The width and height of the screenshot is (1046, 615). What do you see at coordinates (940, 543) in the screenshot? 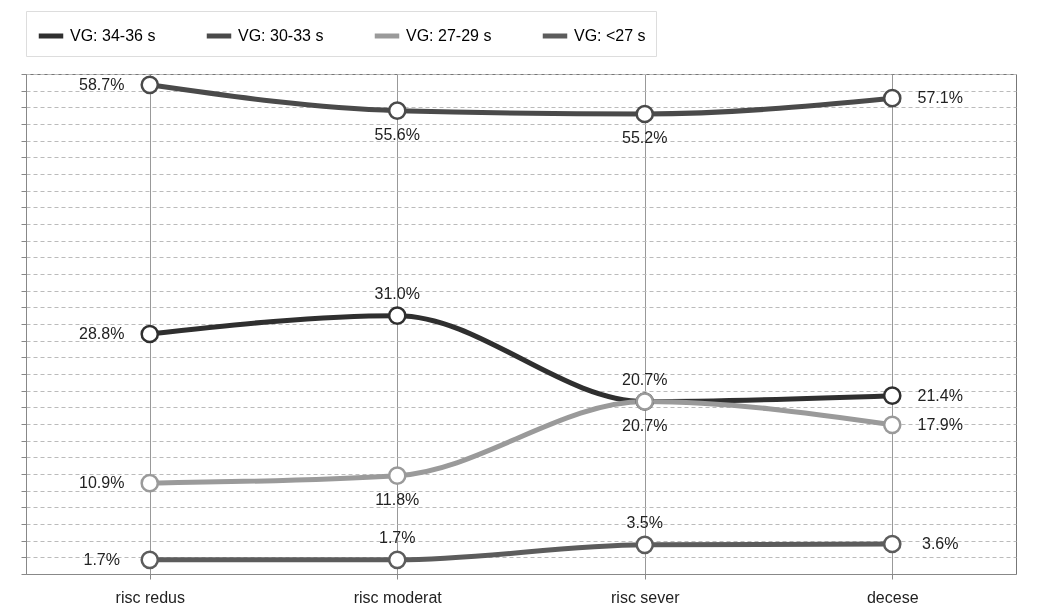
I see `data-label: 3.6%` at bounding box center [940, 543].